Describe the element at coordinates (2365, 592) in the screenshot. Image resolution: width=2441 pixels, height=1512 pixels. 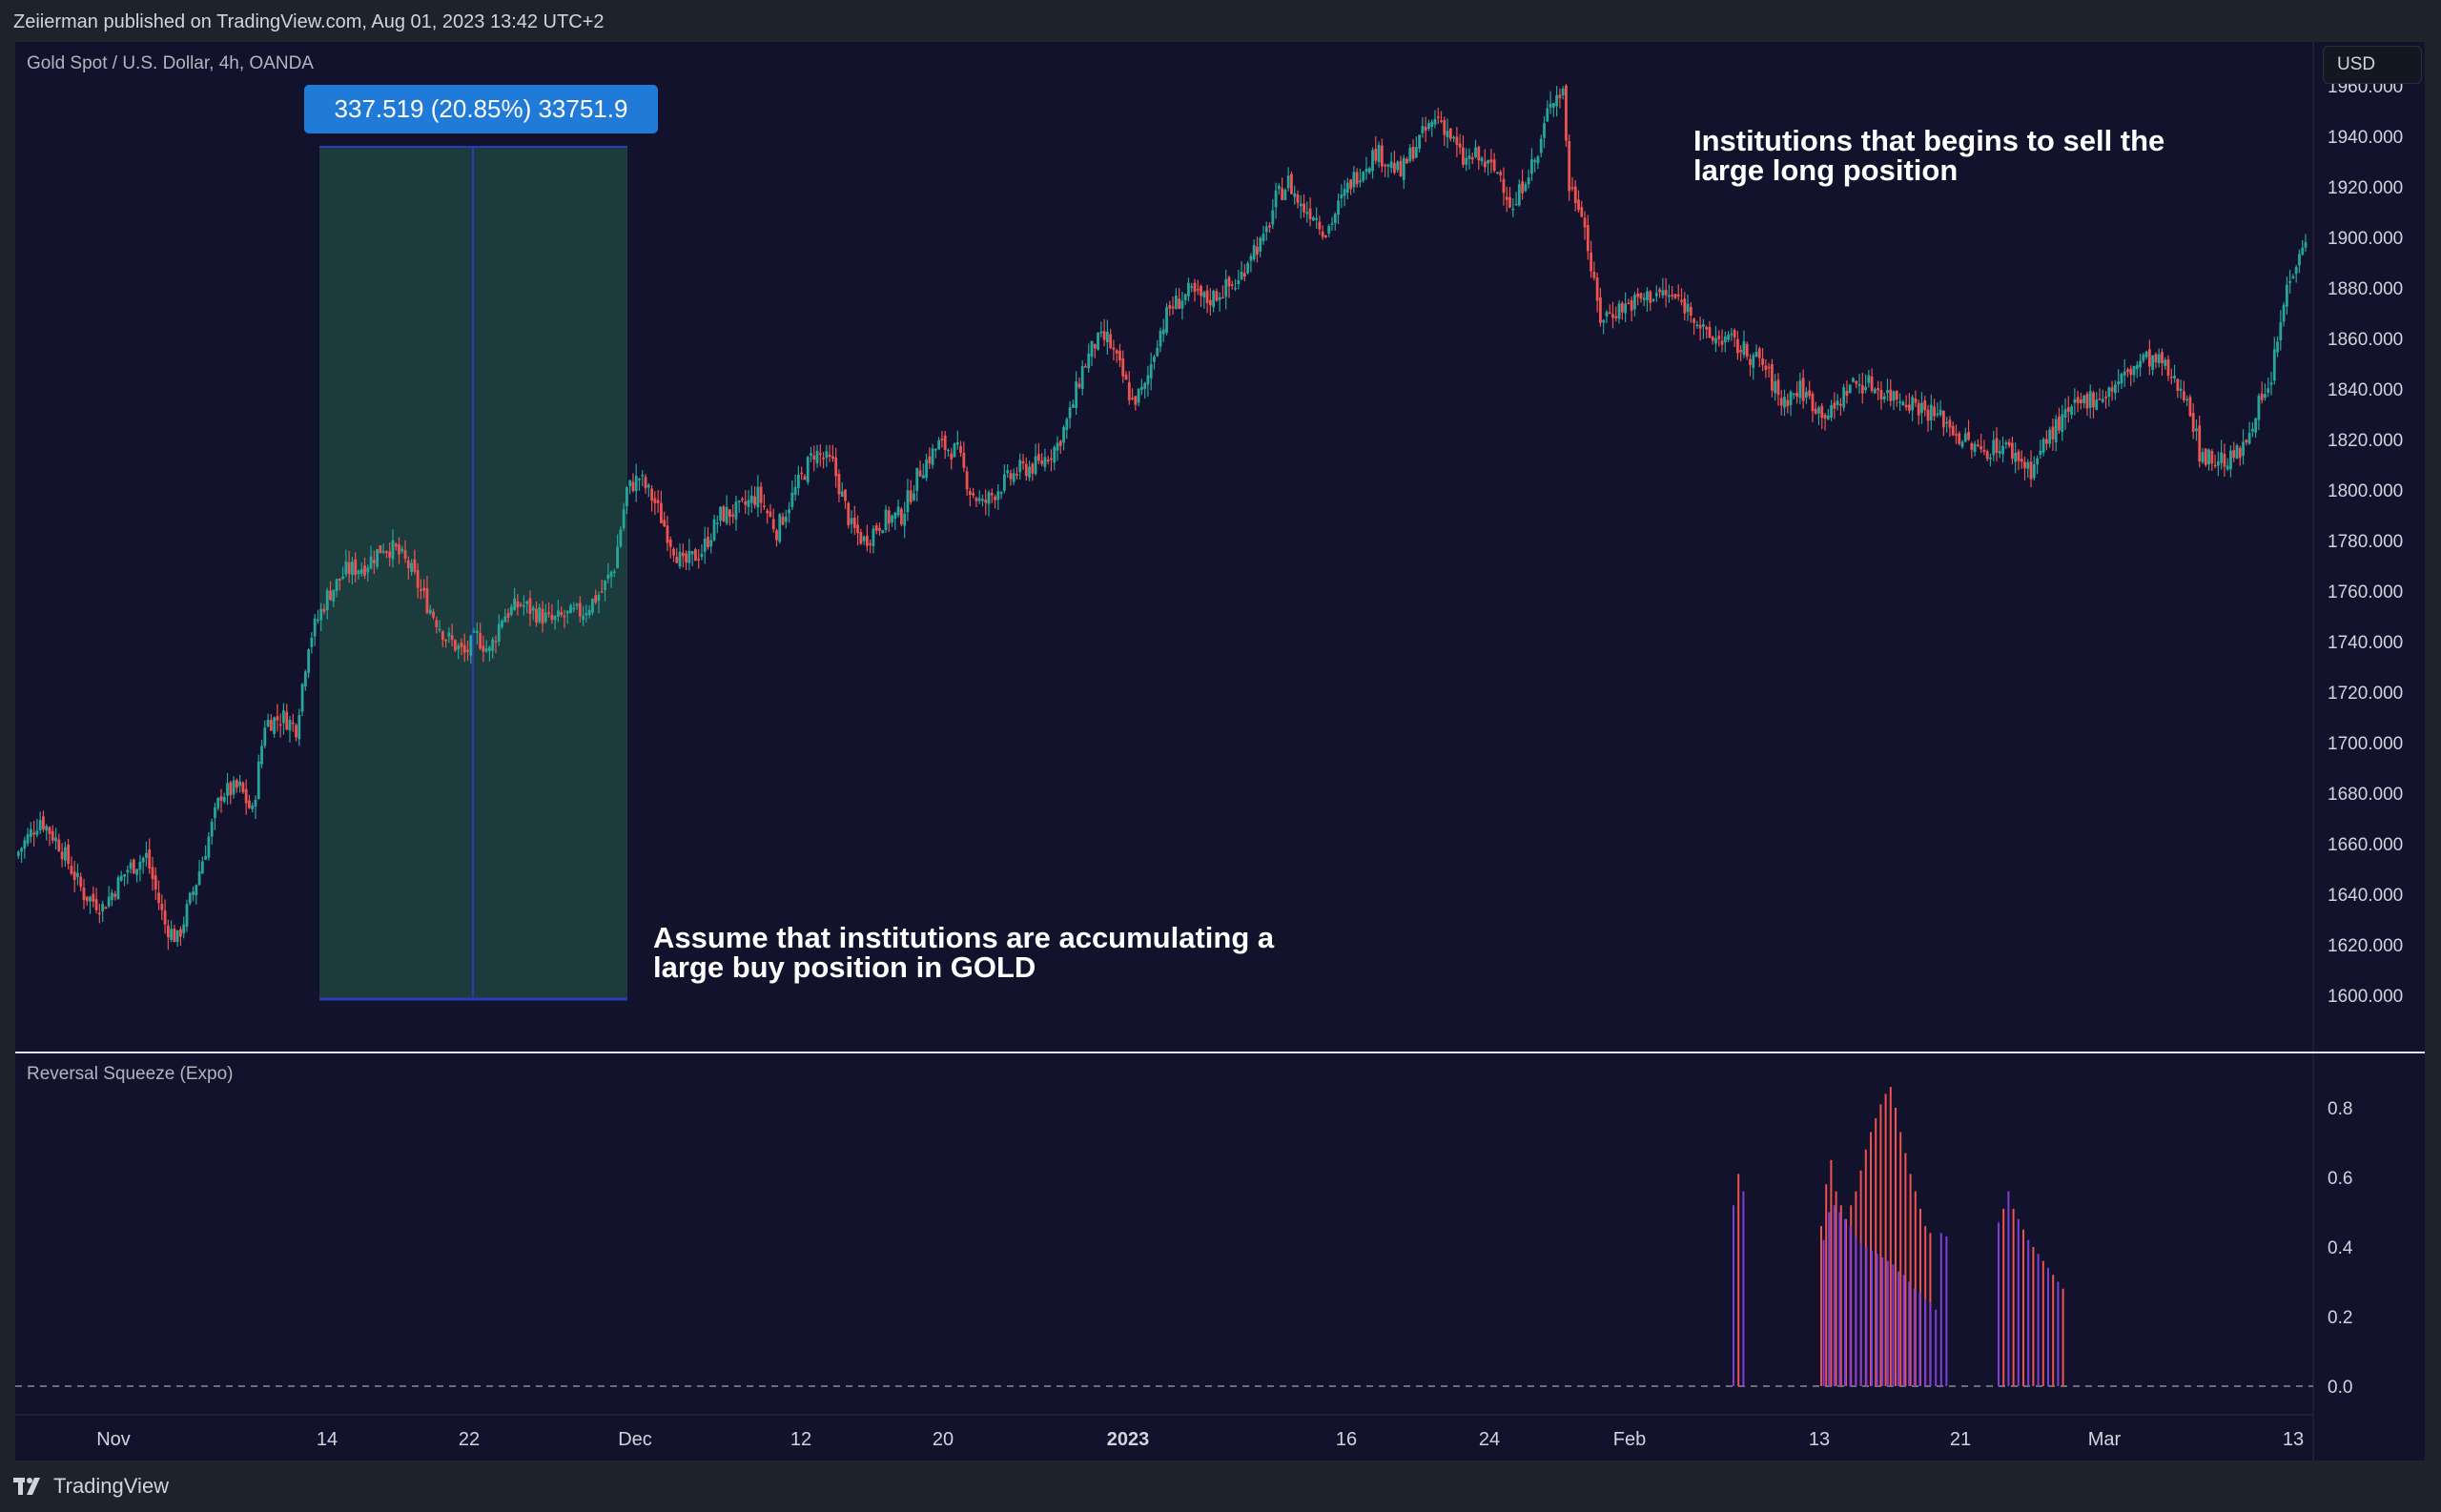
I see `price-tick-label: 1760.000` at that location.